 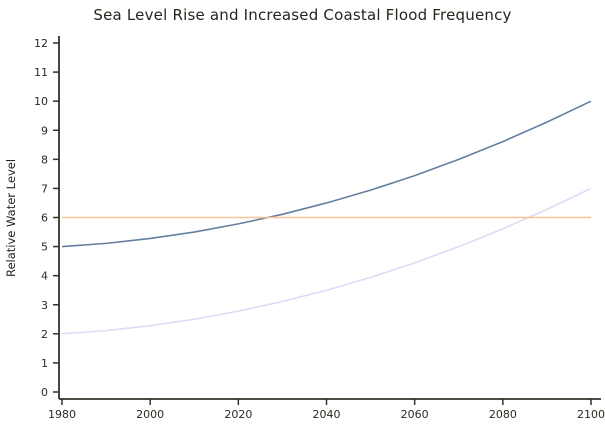 What do you see at coordinates (238, 414) in the screenshot?
I see `x-tick-label: 2020` at bounding box center [238, 414].